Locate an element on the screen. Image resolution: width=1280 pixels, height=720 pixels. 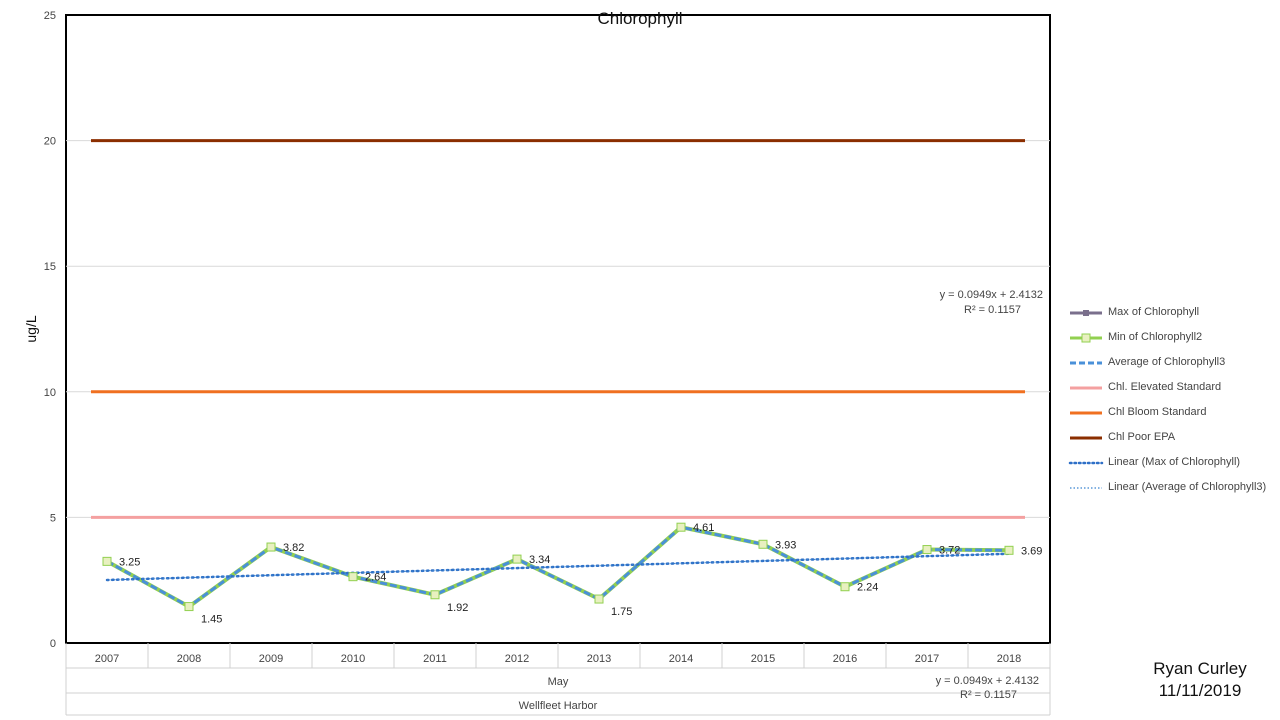
legend-label-max: Max of Chlorophyll is located at coordinates (1154, 312).